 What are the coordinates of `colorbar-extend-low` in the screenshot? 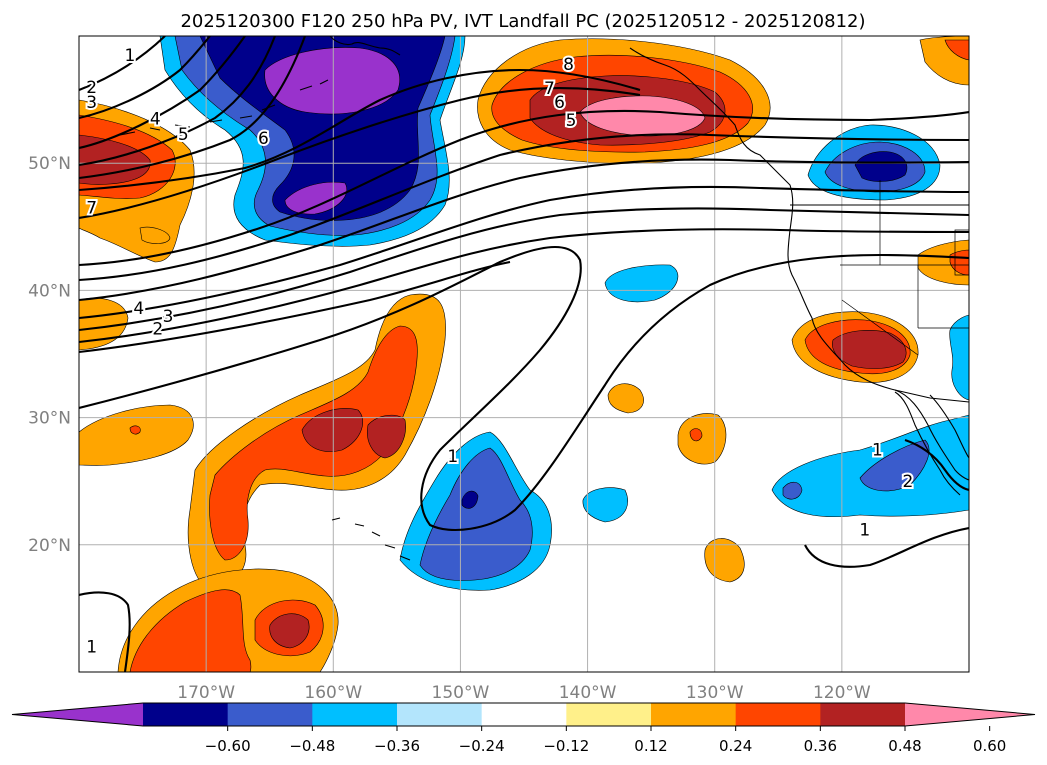 It's located at (77, 714).